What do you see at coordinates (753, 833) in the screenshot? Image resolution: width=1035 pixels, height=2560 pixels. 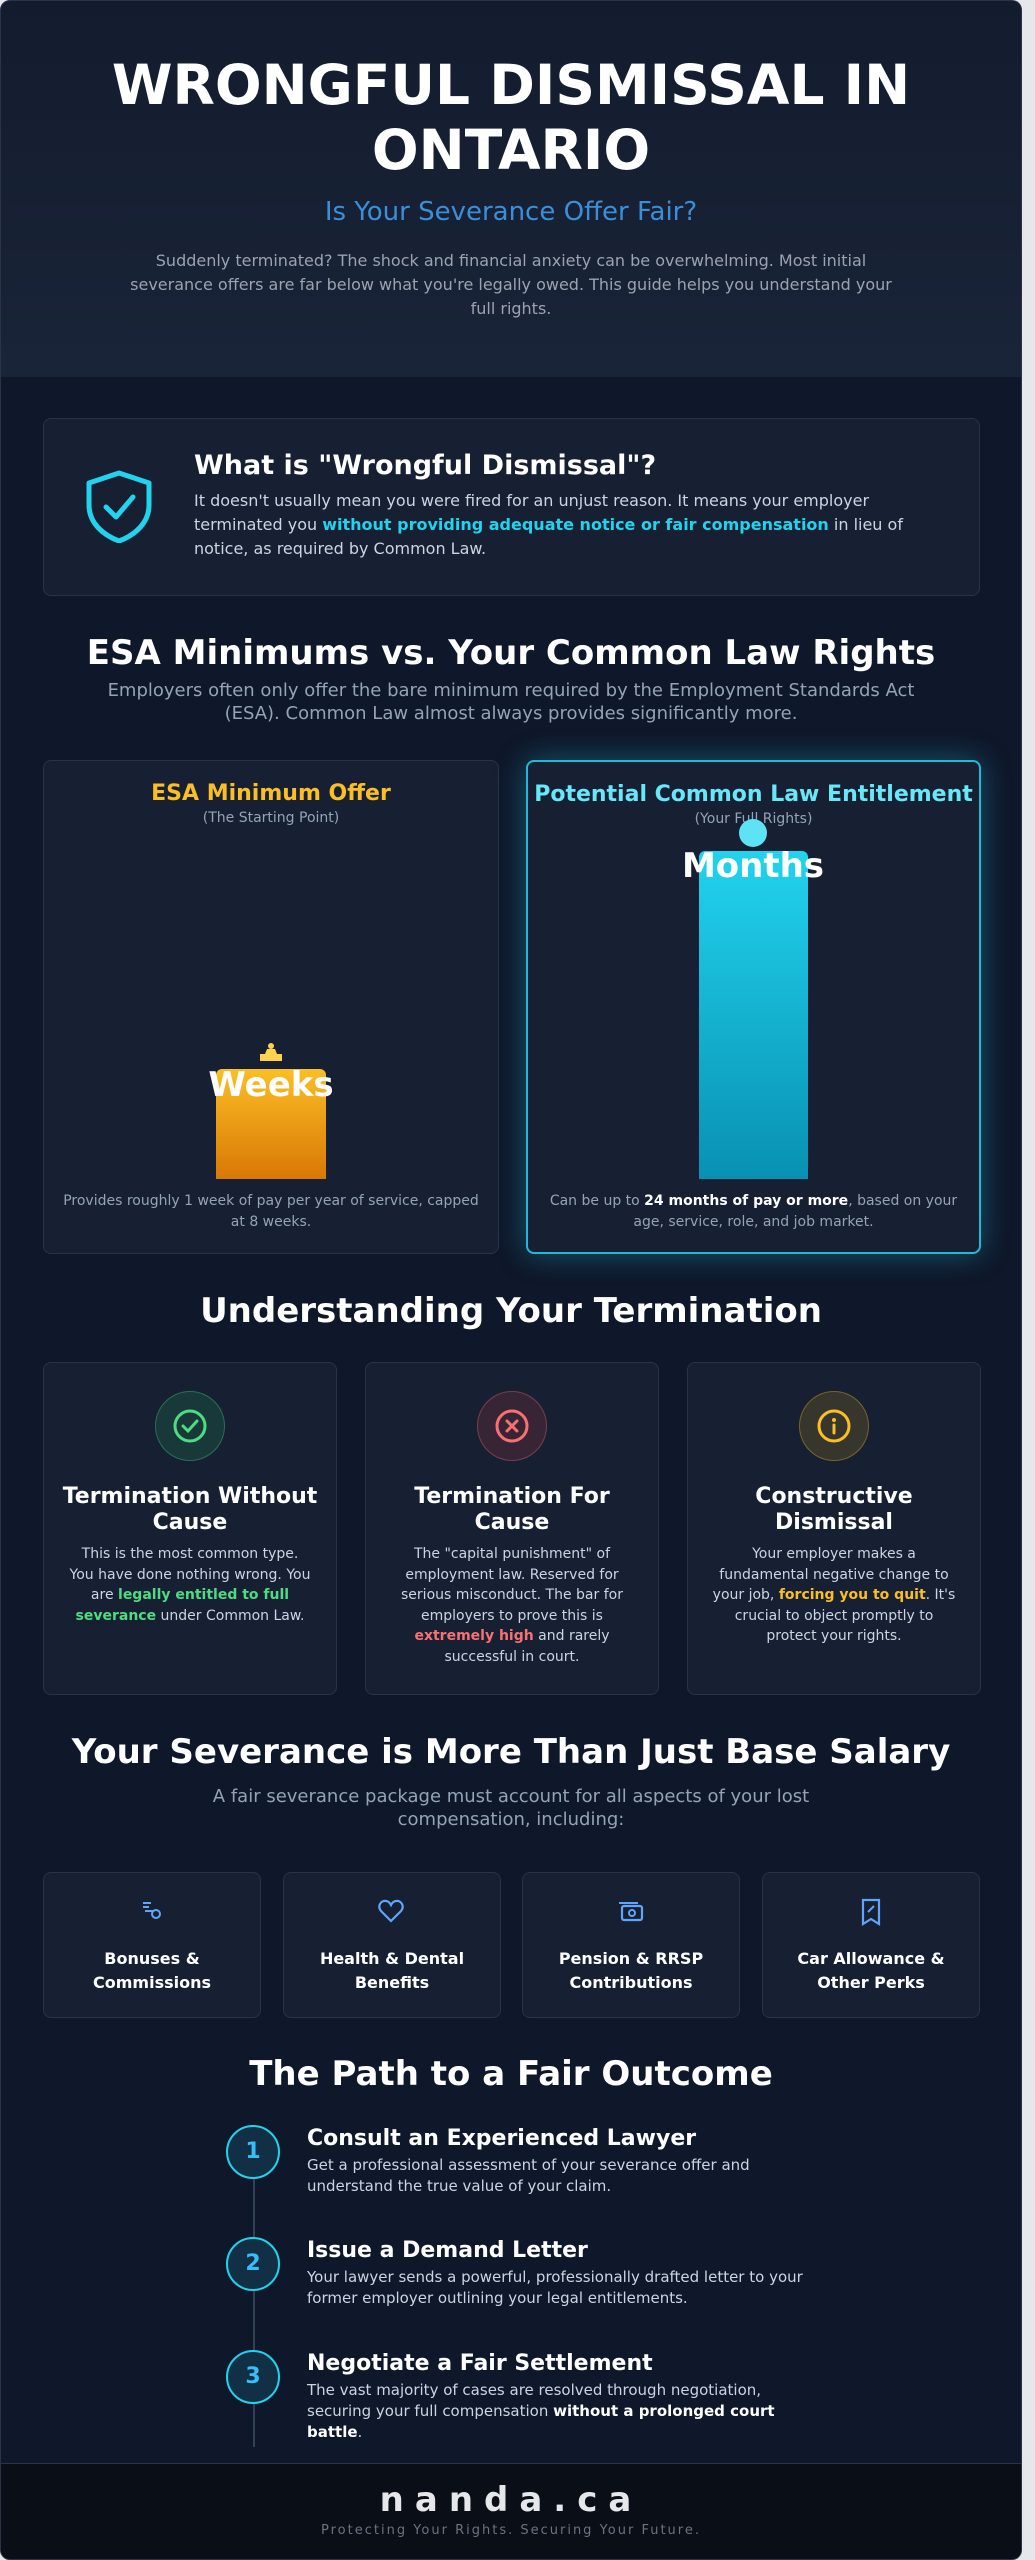 I see `bar-dot` at bounding box center [753, 833].